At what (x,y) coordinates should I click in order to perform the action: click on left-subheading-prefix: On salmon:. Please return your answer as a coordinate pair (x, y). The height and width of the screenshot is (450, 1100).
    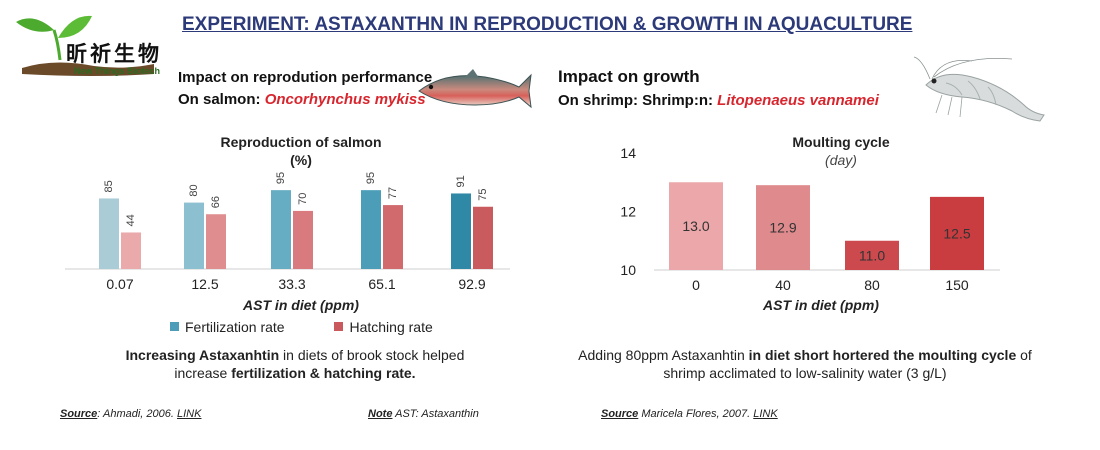
    Looking at the image, I should click on (221, 99).